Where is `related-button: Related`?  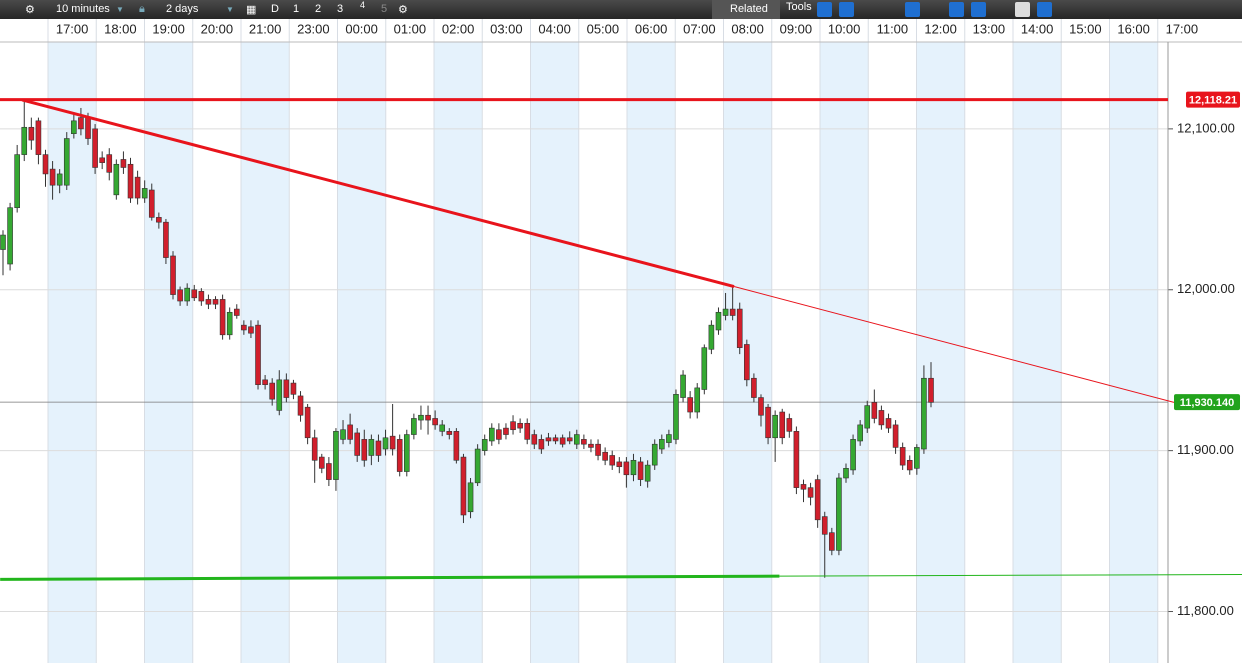
related-button: Related is located at coordinates (746, 9).